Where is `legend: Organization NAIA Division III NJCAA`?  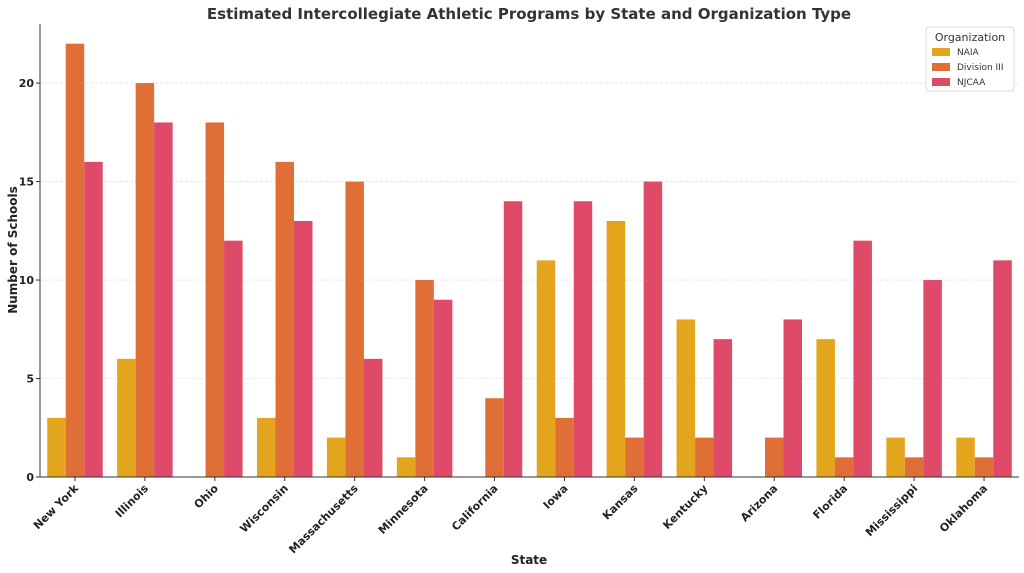 legend: Organization NAIA Division III NJCAA is located at coordinates (970, 59).